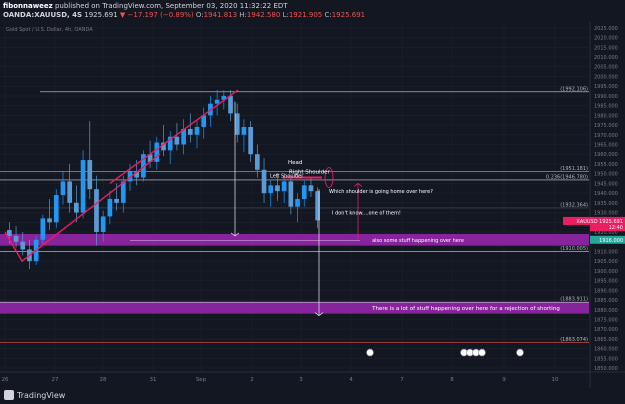  I want to click on shoulder-circle, so click(329, 178).